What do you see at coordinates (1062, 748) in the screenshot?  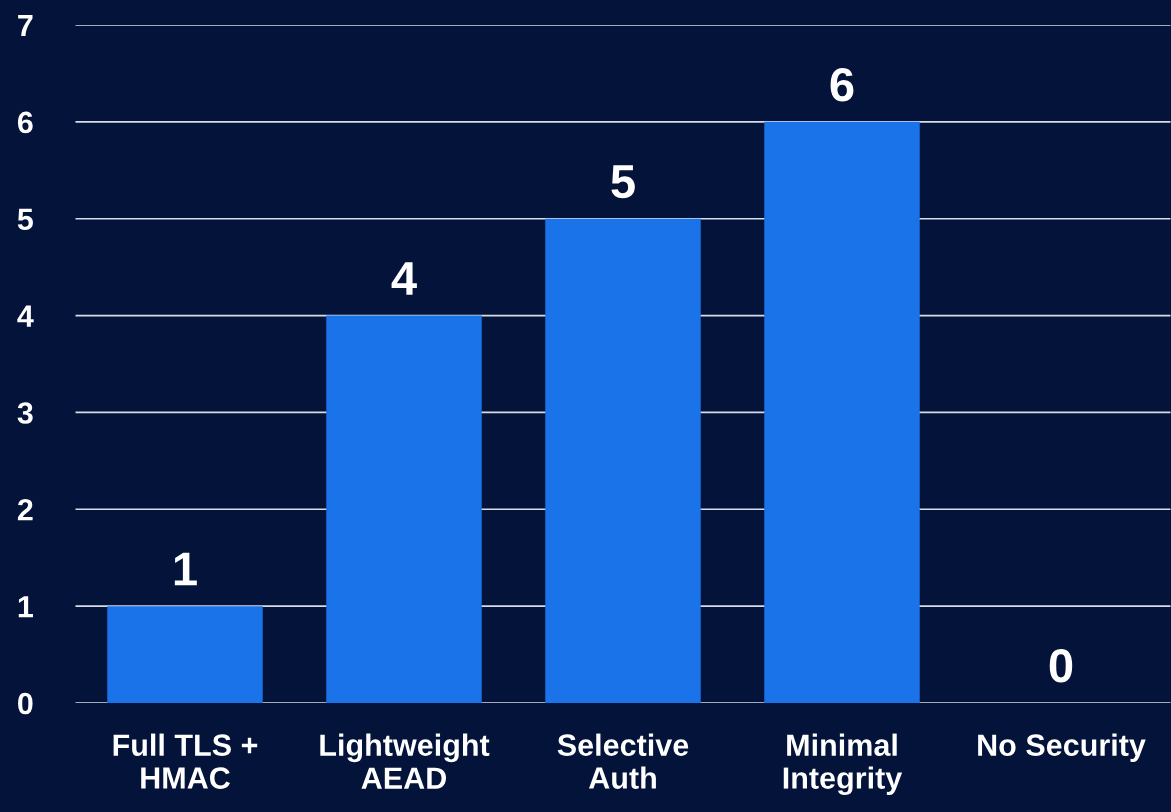 I see `x-tick-label: No Security` at bounding box center [1062, 748].